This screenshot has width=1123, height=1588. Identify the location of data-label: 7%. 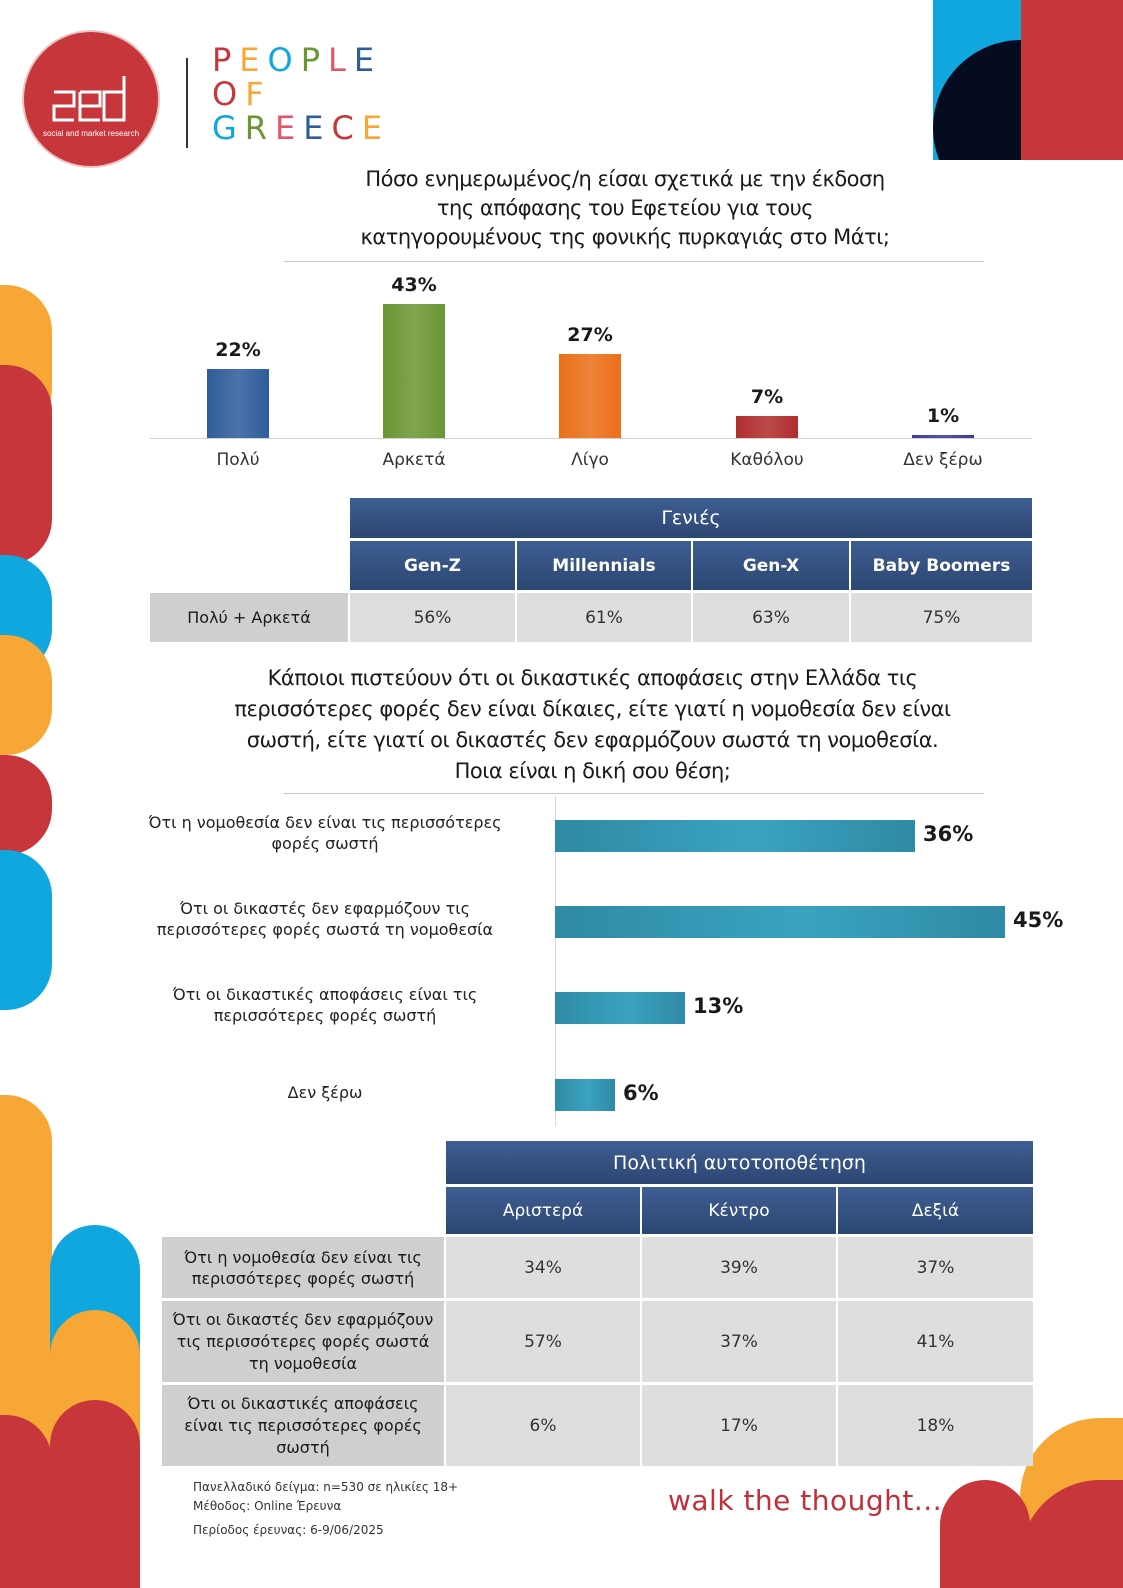
(767, 397).